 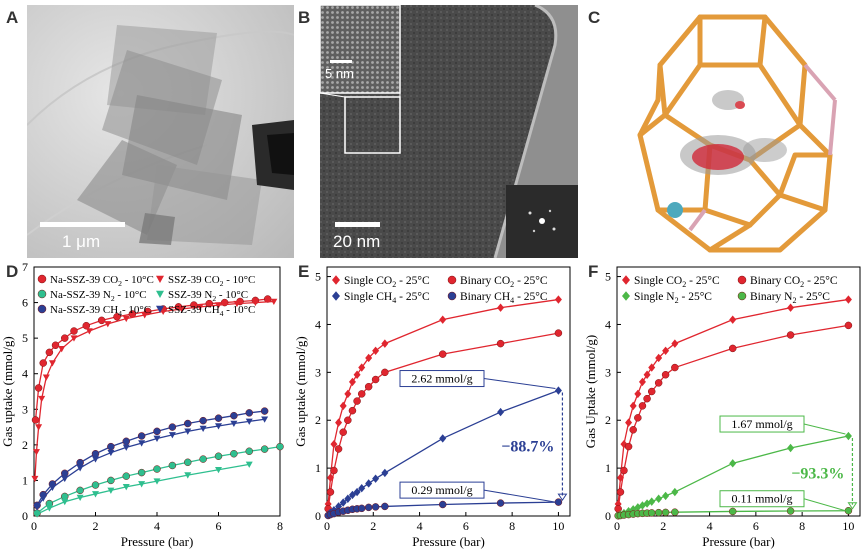 What do you see at coordinates (387, 298) in the screenshot?
I see `chart-e-legend-label: Single CH4 - 25°C` at bounding box center [387, 298].